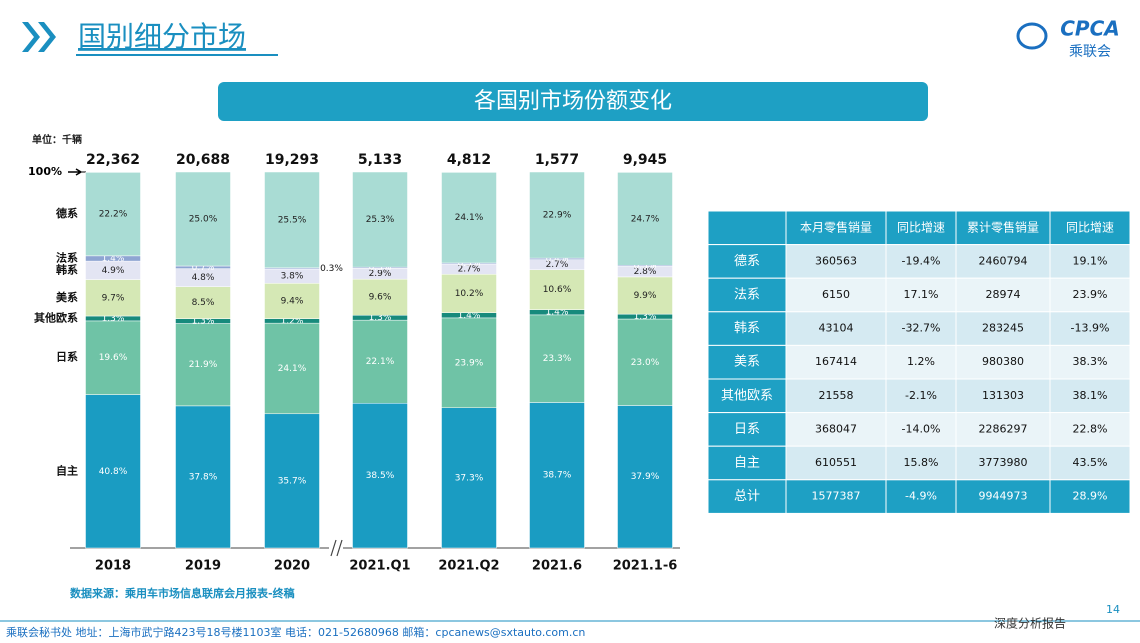 Image resolution: width=1140 pixels, height=643 pixels. What do you see at coordinates (645, 296) in the screenshot?
I see `data-label: 9.9%` at bounding box center [645, 296].